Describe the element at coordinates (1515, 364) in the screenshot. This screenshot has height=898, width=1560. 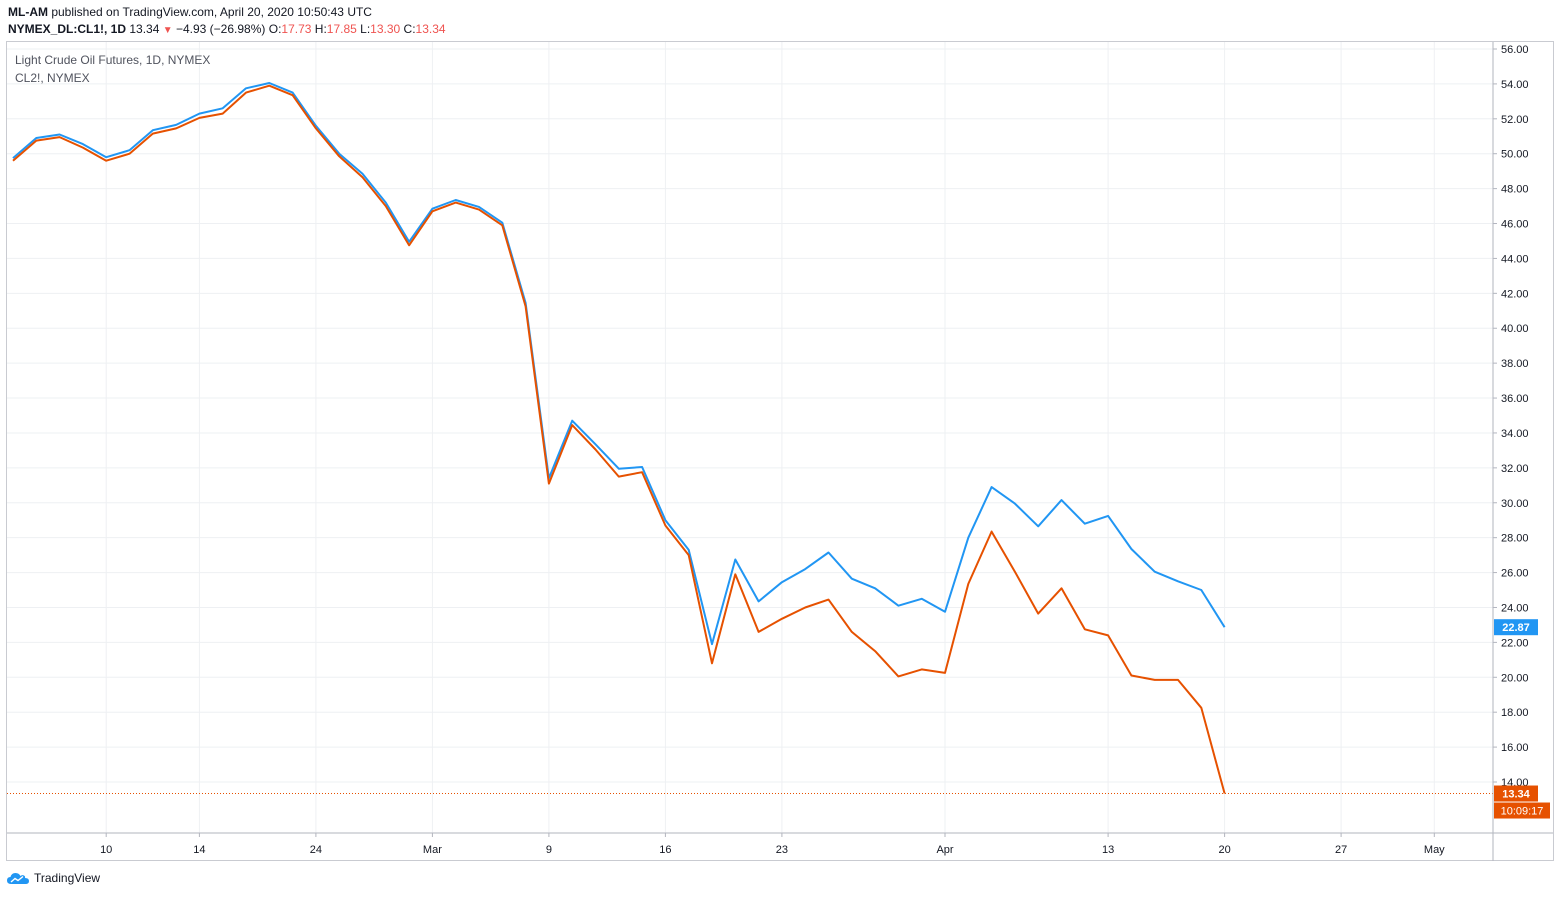
I see `y-tick-label: 38.00` at that location.